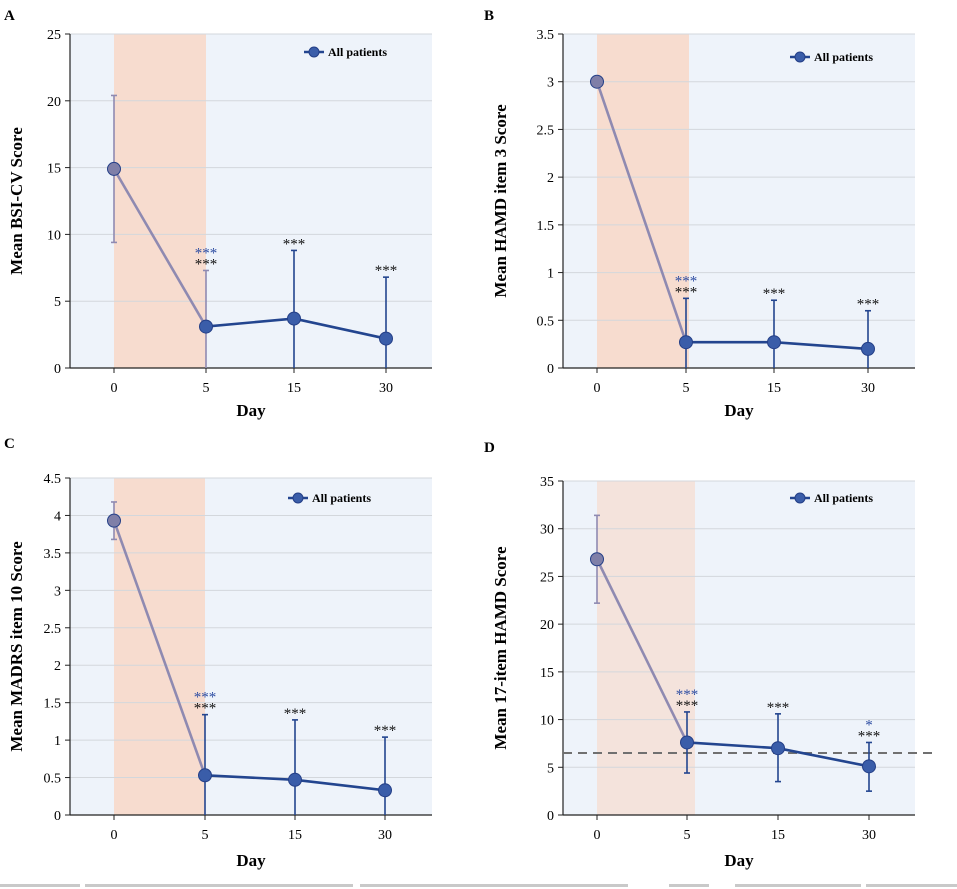 This screenshot has width=957, height=889. I want to click on y-axis-title: Mean MADRS item 10 Score, so click(16, 646).